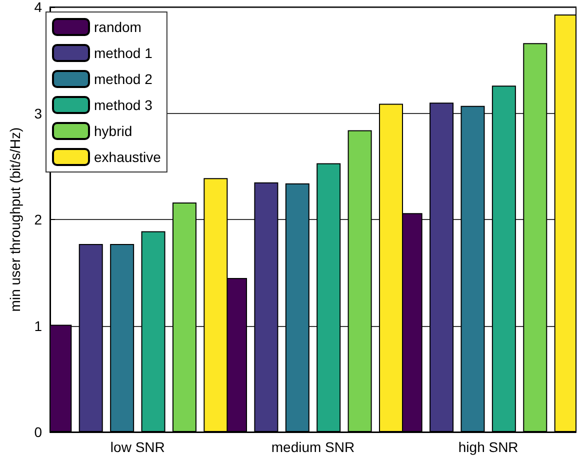  What do you see at coordinates (38, 113) in the screenshot?
I see `y-tick-label: 3` at bounding box center [38, 113].